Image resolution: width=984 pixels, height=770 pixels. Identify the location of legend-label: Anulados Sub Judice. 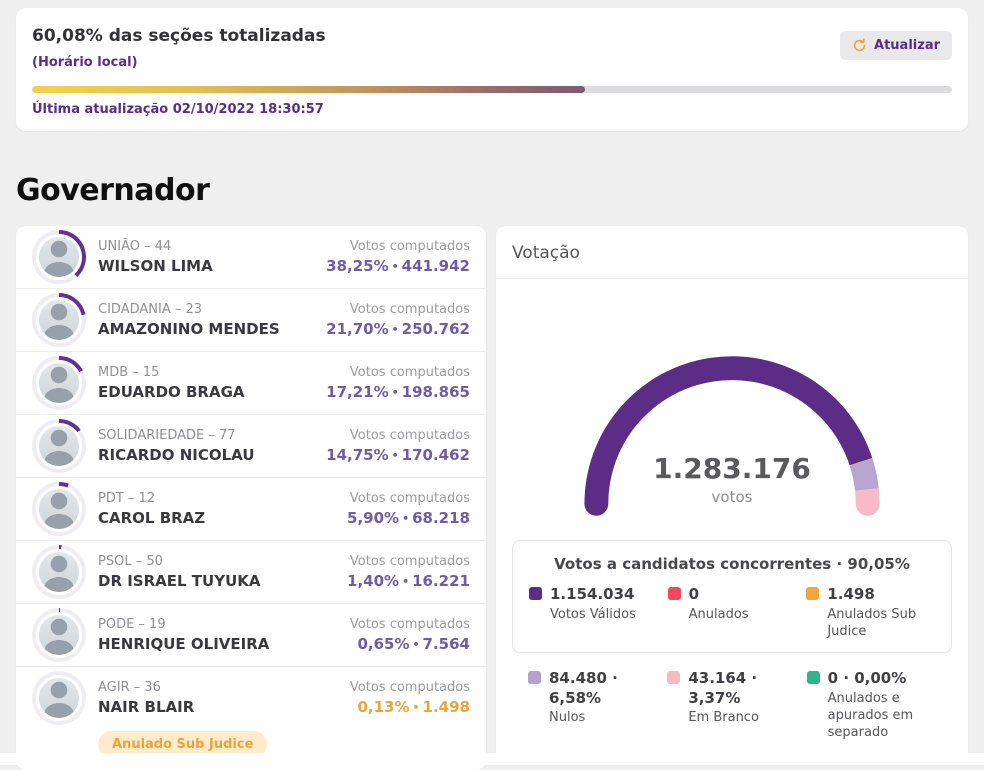
(872, 622).